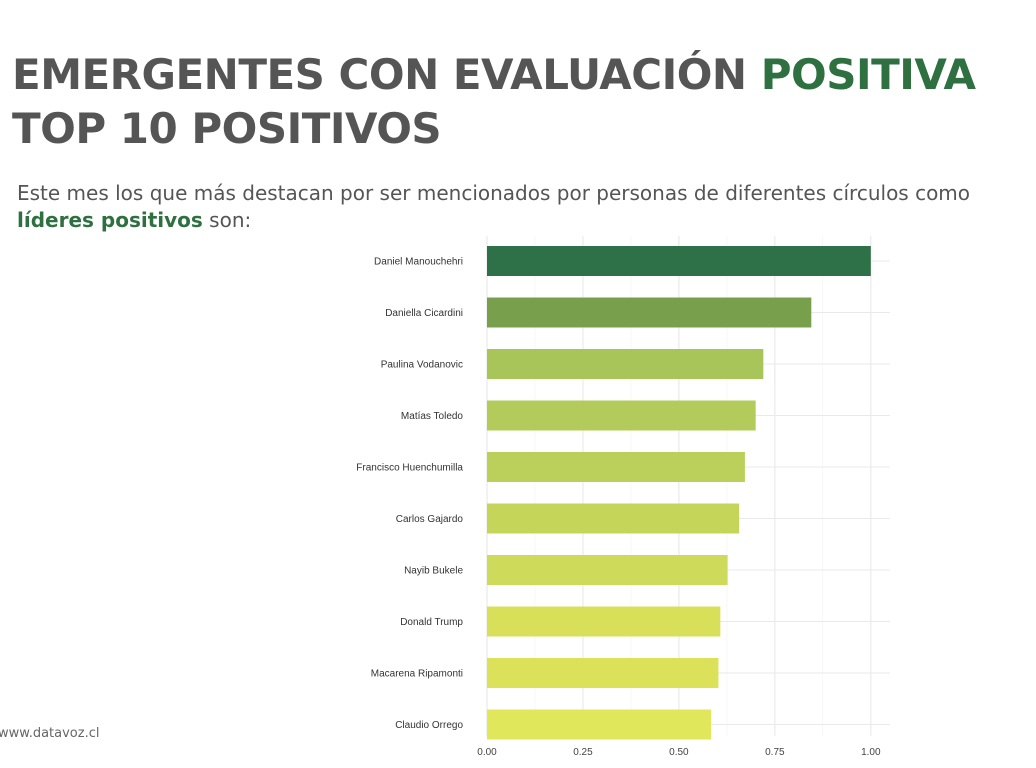 Image resolution: width=1036 pixels, height=768 pixels. What do you see at coordinates (868, 74) in the screenshot?
I see `title-line1-accent: POSITIVA` at bounding box center [868, 74].